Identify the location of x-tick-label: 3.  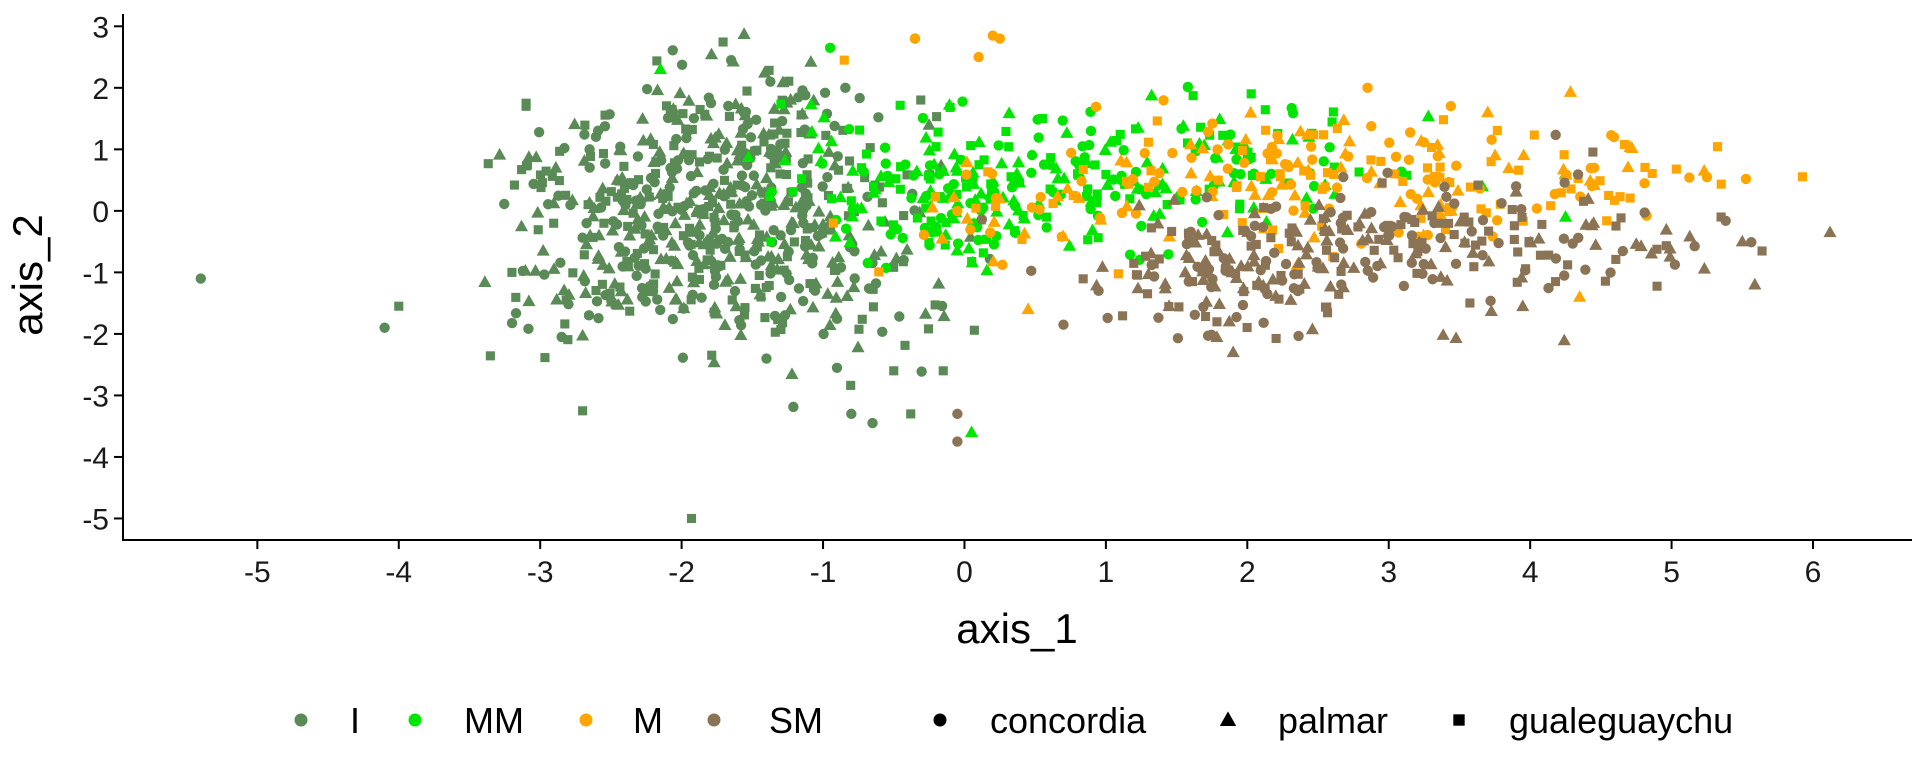
(1388, 572).